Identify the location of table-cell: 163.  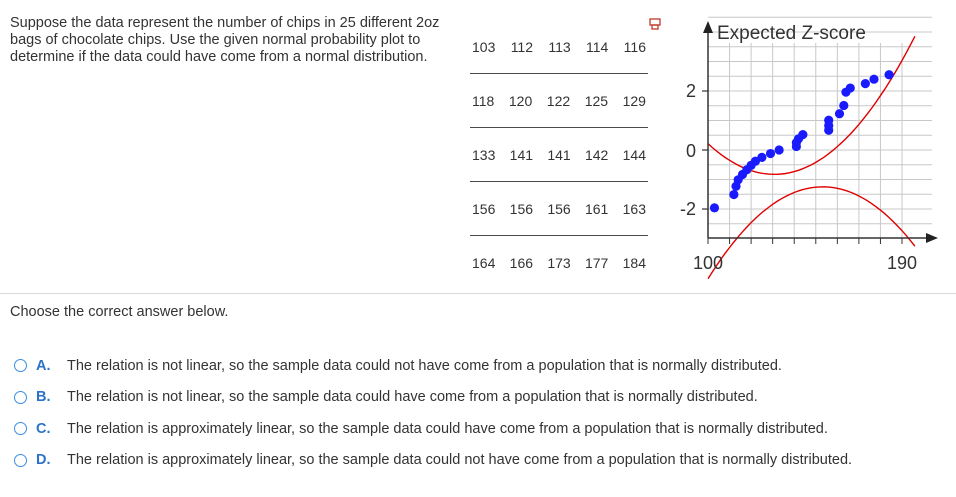
(634, 208).